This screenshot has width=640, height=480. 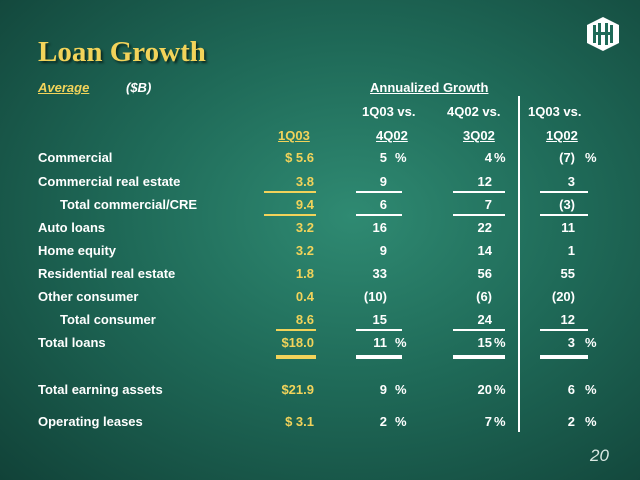 I want to click on value-cell: (6), so click(x=484, y=296).